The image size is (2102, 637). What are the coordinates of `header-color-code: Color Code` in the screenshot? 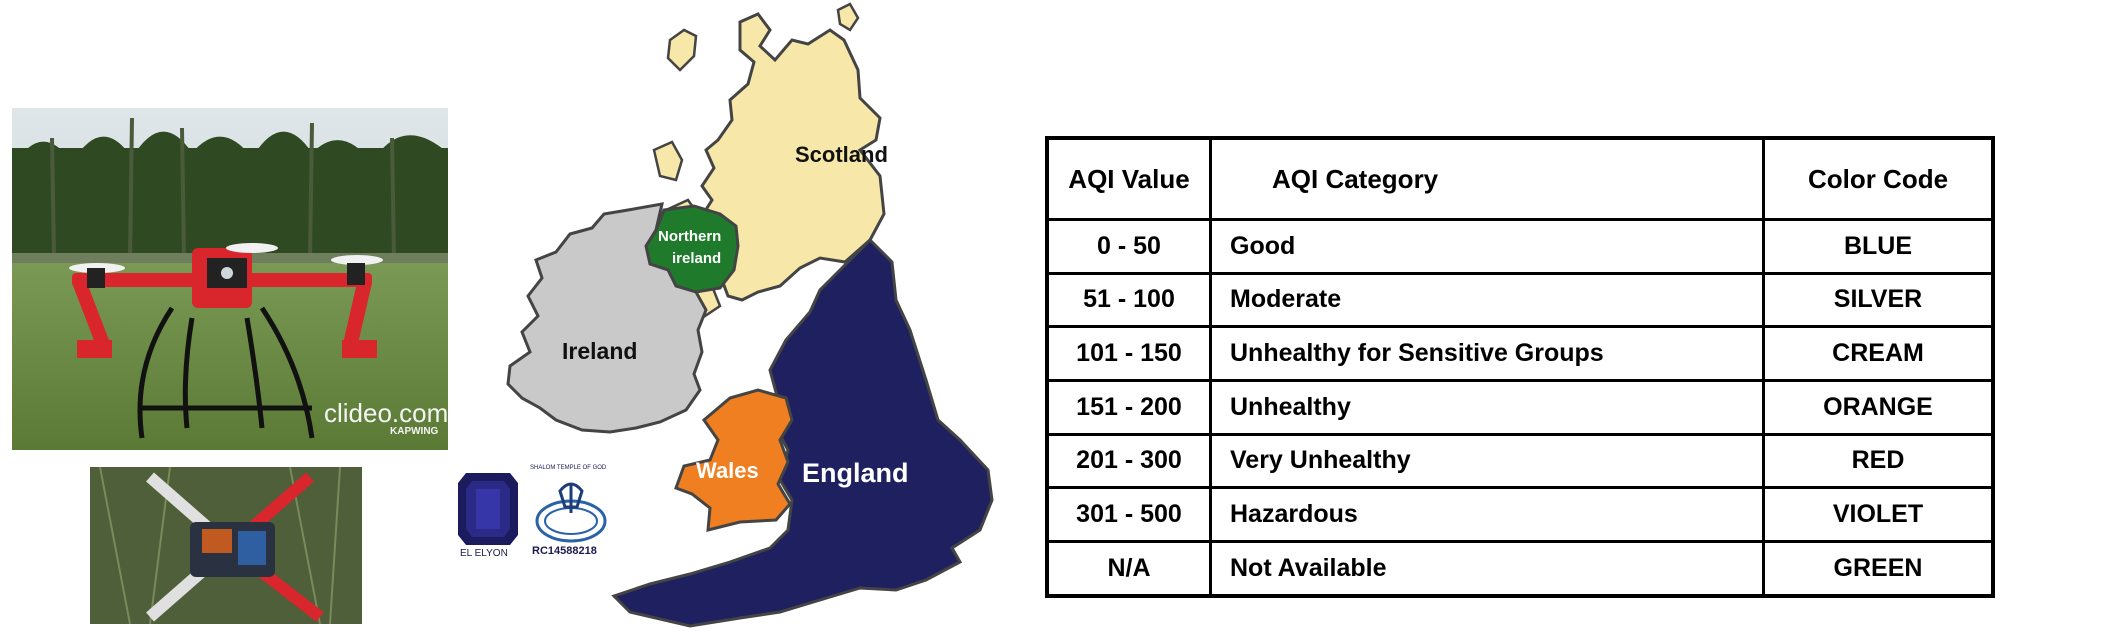 It's located at (1878, 178).